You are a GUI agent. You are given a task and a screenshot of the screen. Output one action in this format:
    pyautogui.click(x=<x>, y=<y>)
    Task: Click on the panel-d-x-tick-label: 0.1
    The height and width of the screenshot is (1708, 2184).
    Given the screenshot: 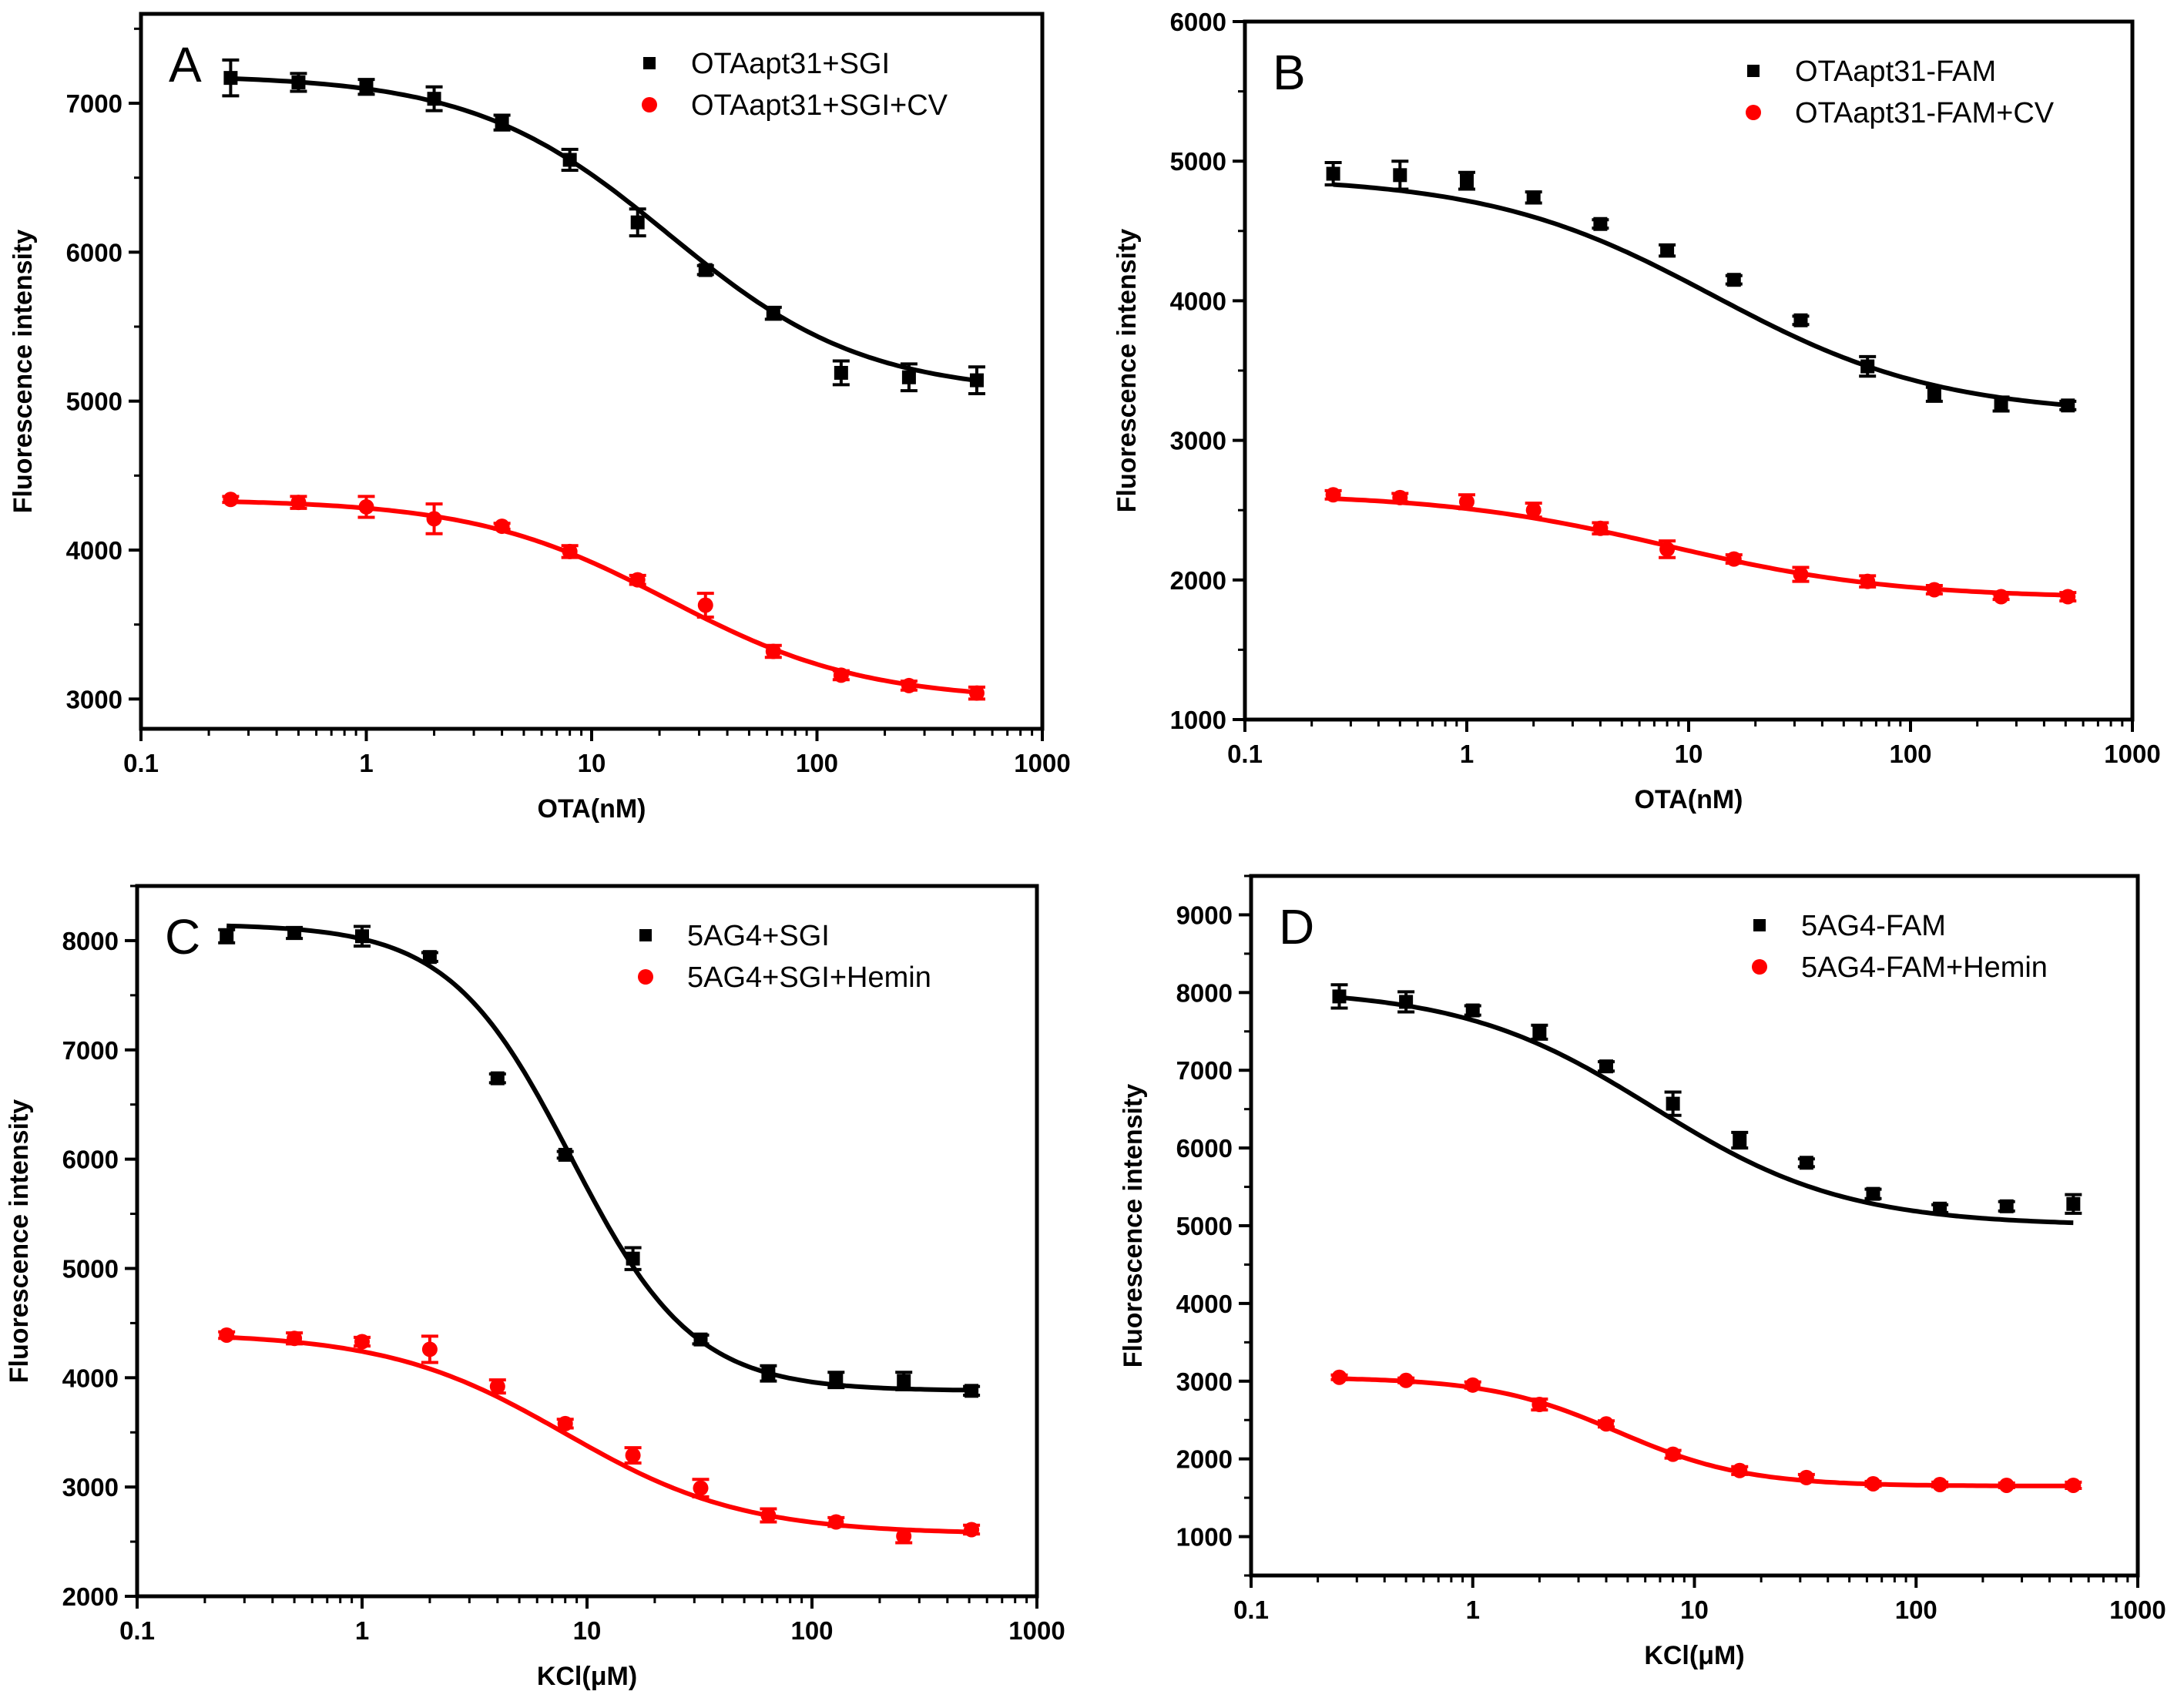 What is the action you would take?
    pyautogui.click(x=1251, y=1610)
    